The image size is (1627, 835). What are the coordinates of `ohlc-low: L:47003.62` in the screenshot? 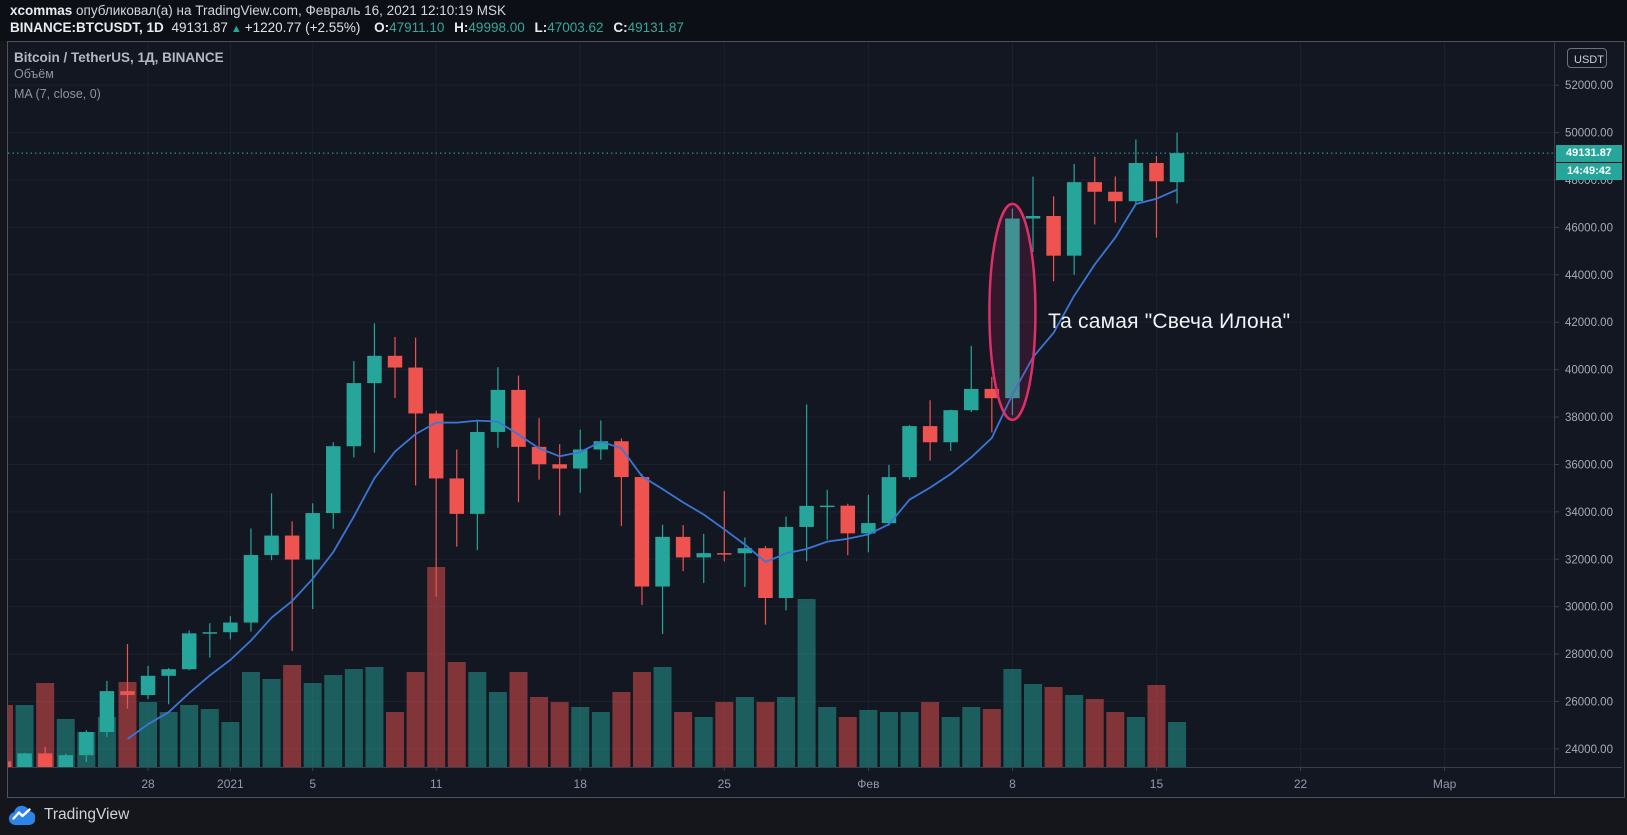 It's located at (569, 27).